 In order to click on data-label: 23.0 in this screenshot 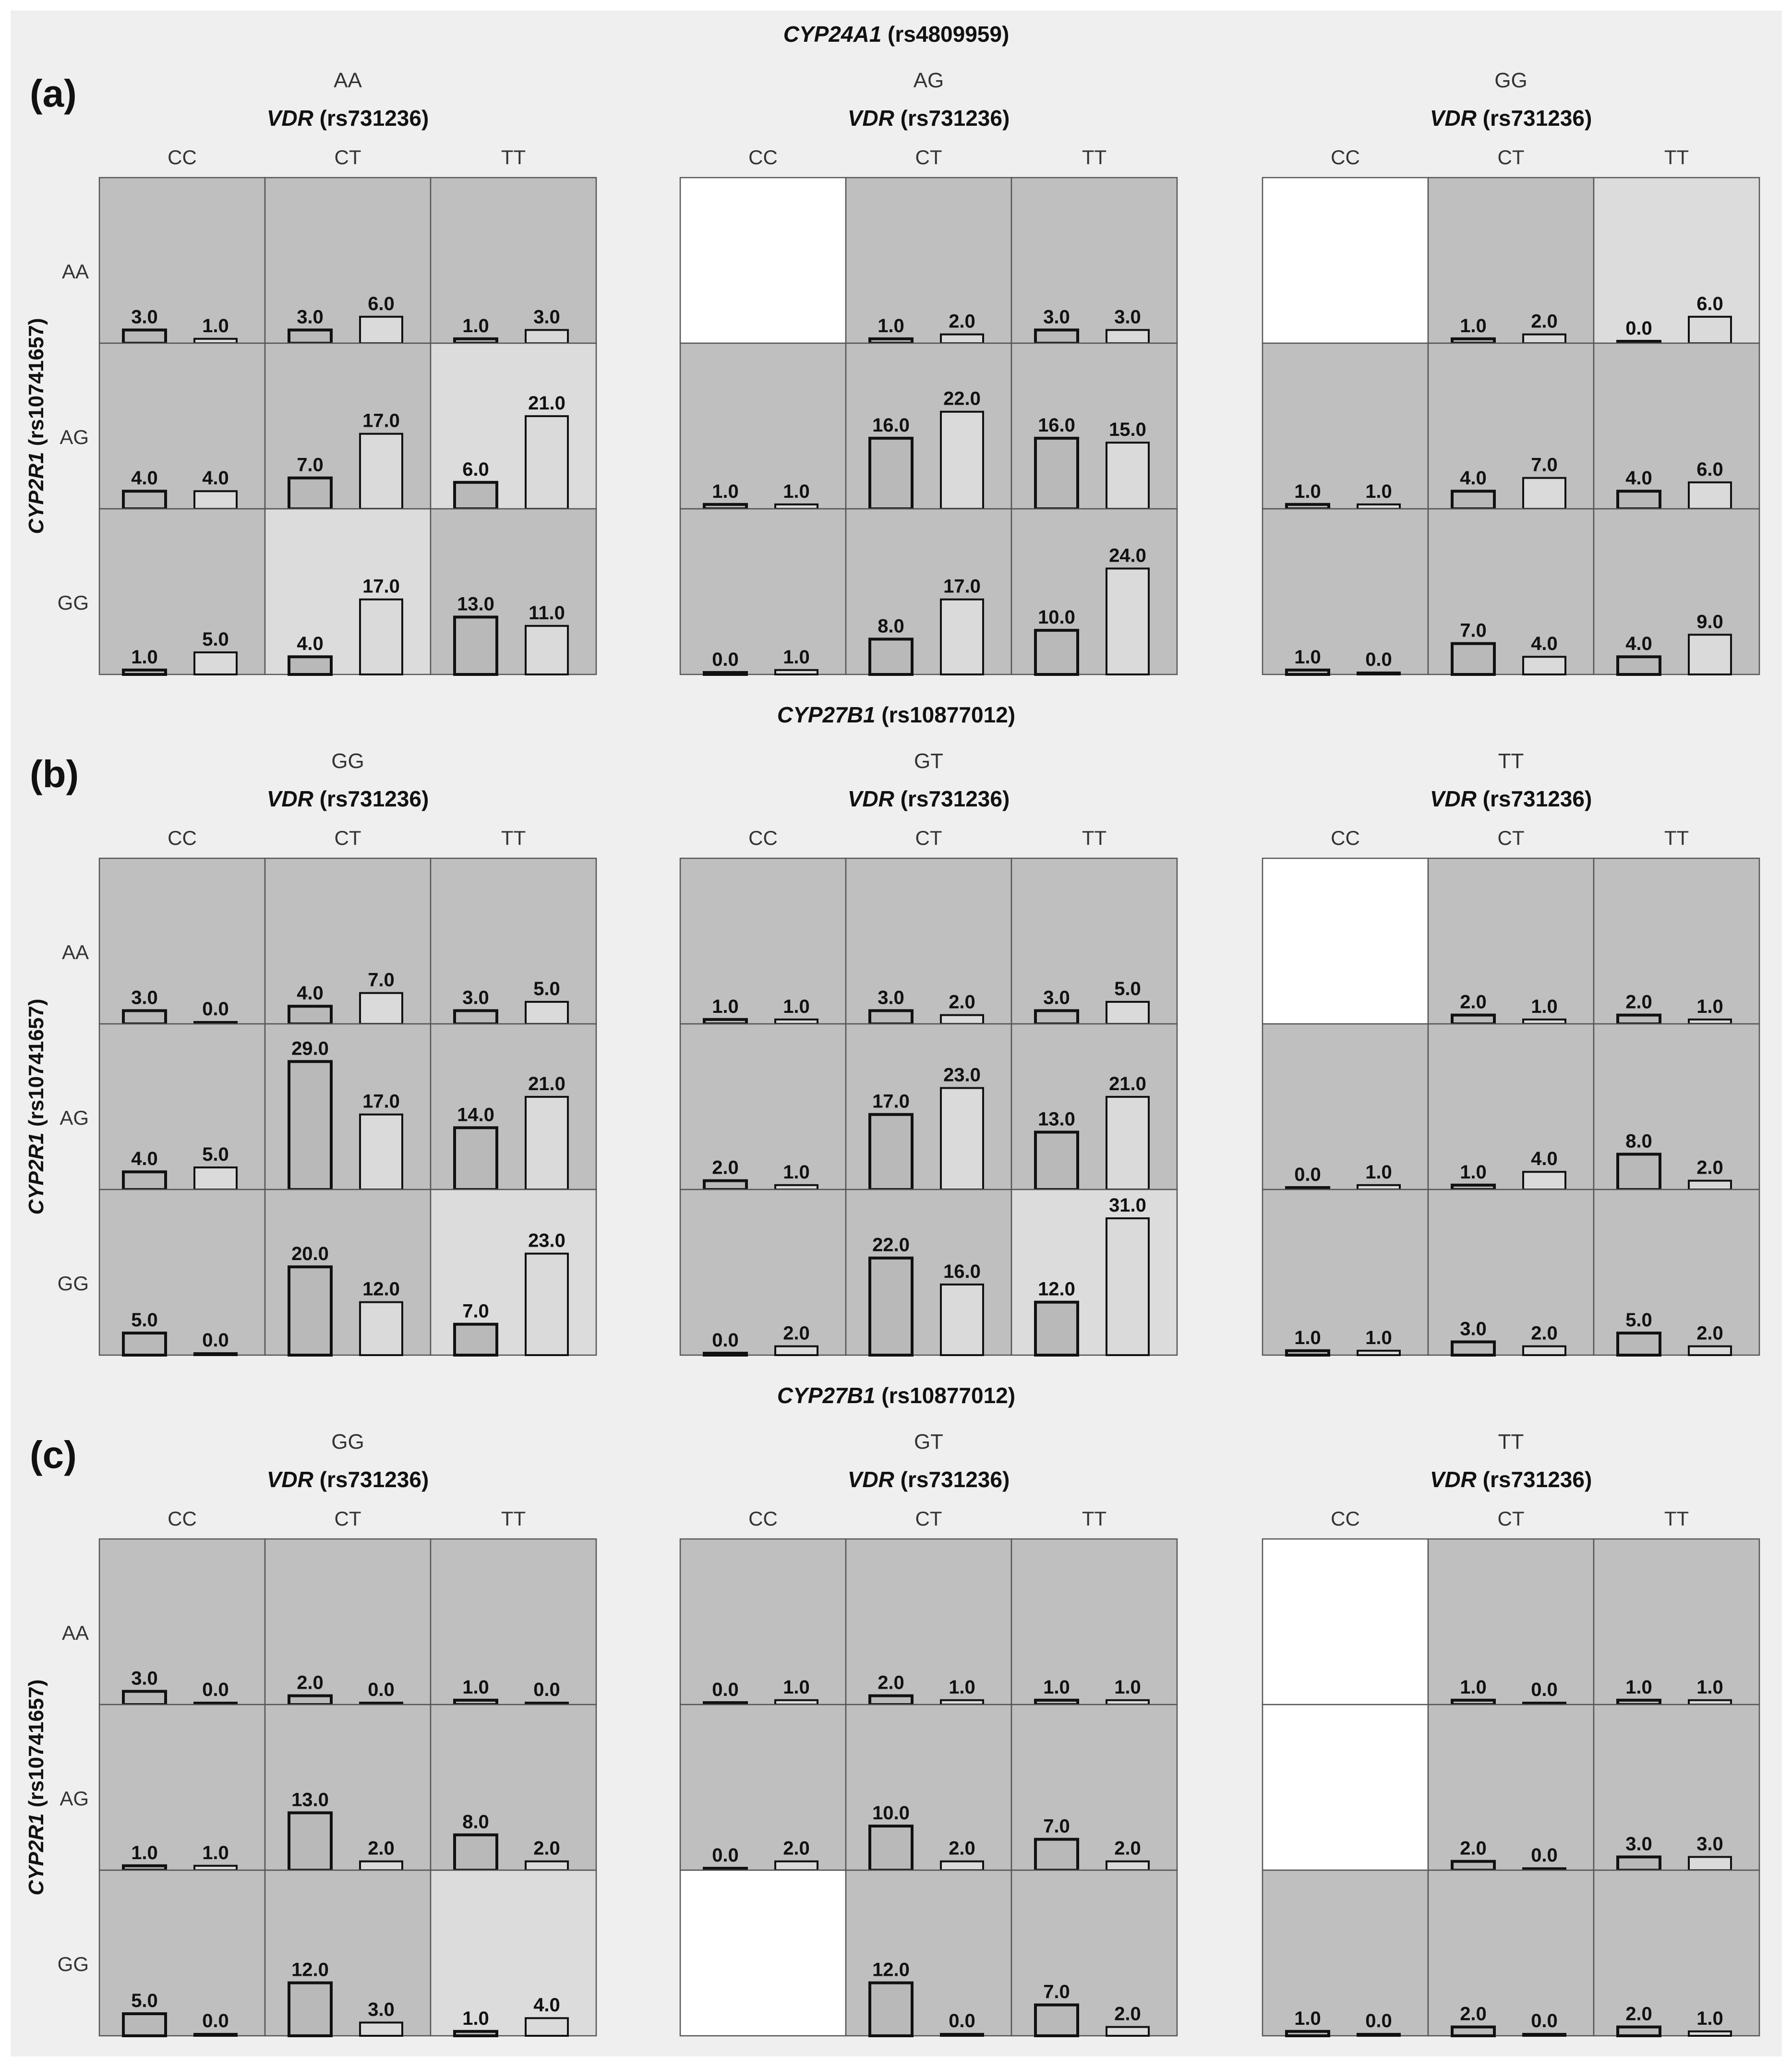, I will do `click(547, 1240)`.